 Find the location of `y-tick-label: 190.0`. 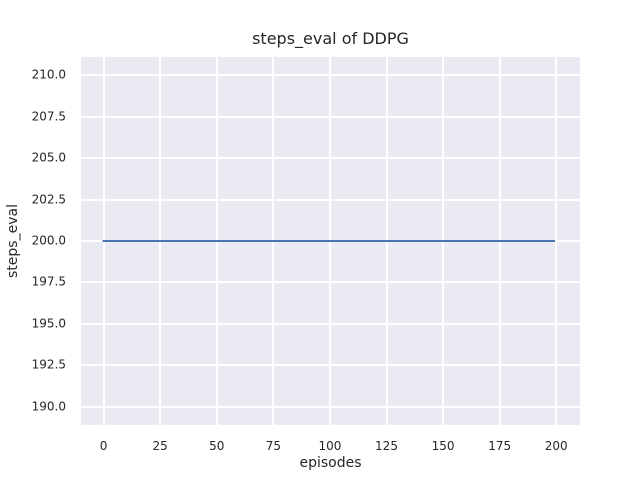

y-tick-label: 190.0 is located at coordinates (48, 406).